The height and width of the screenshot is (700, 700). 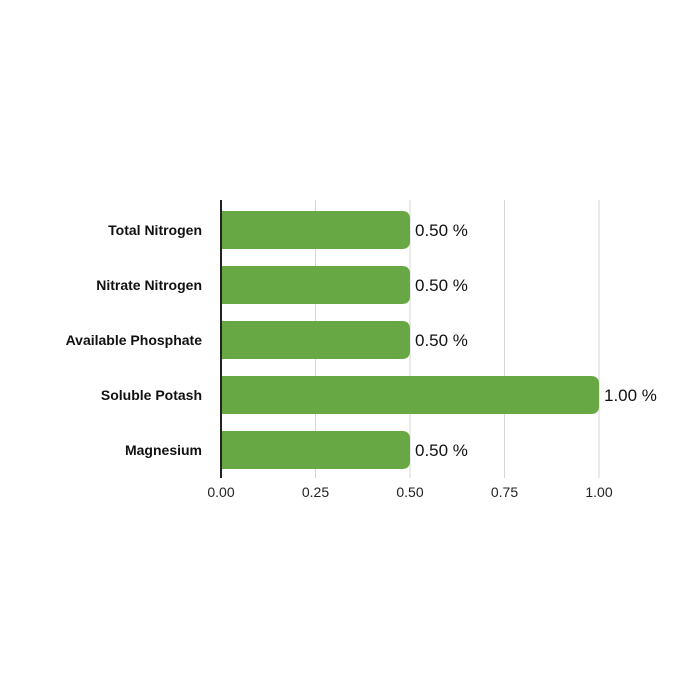 What do you see at coordinates (598, 492) in the screenshot?
I see `x-tick-label: 1.00` at bounding box center [598, 492].